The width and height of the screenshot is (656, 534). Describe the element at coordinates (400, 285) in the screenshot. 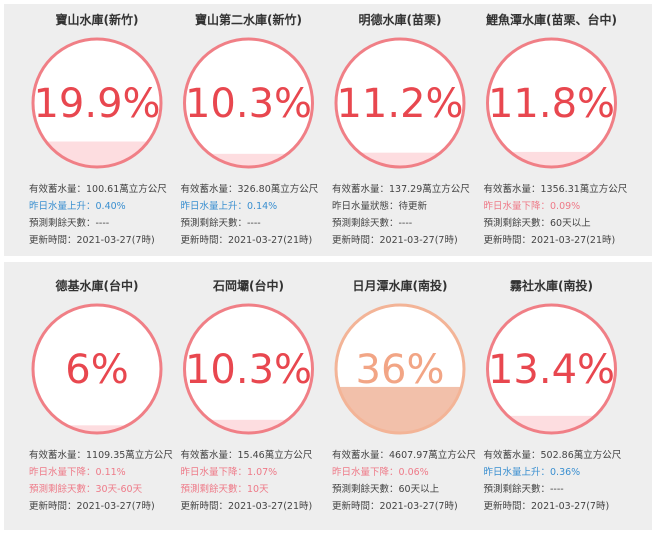

I see `reservoir-name: 日月潭水庫(南投)` at that location.